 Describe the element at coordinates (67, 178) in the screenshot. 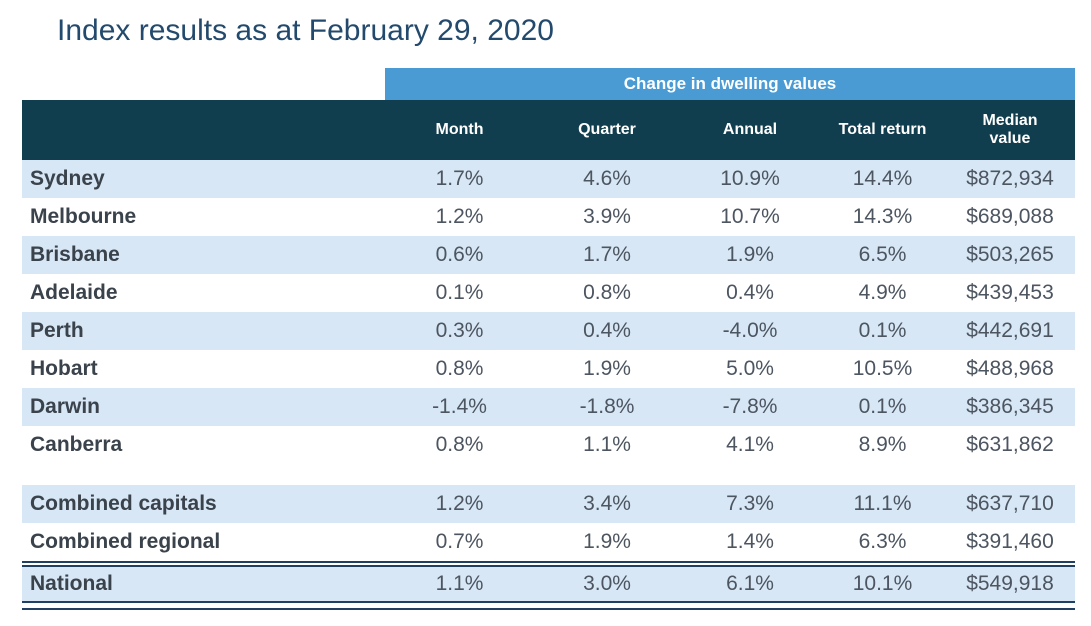

I see `row-label: Sydney` at that location.